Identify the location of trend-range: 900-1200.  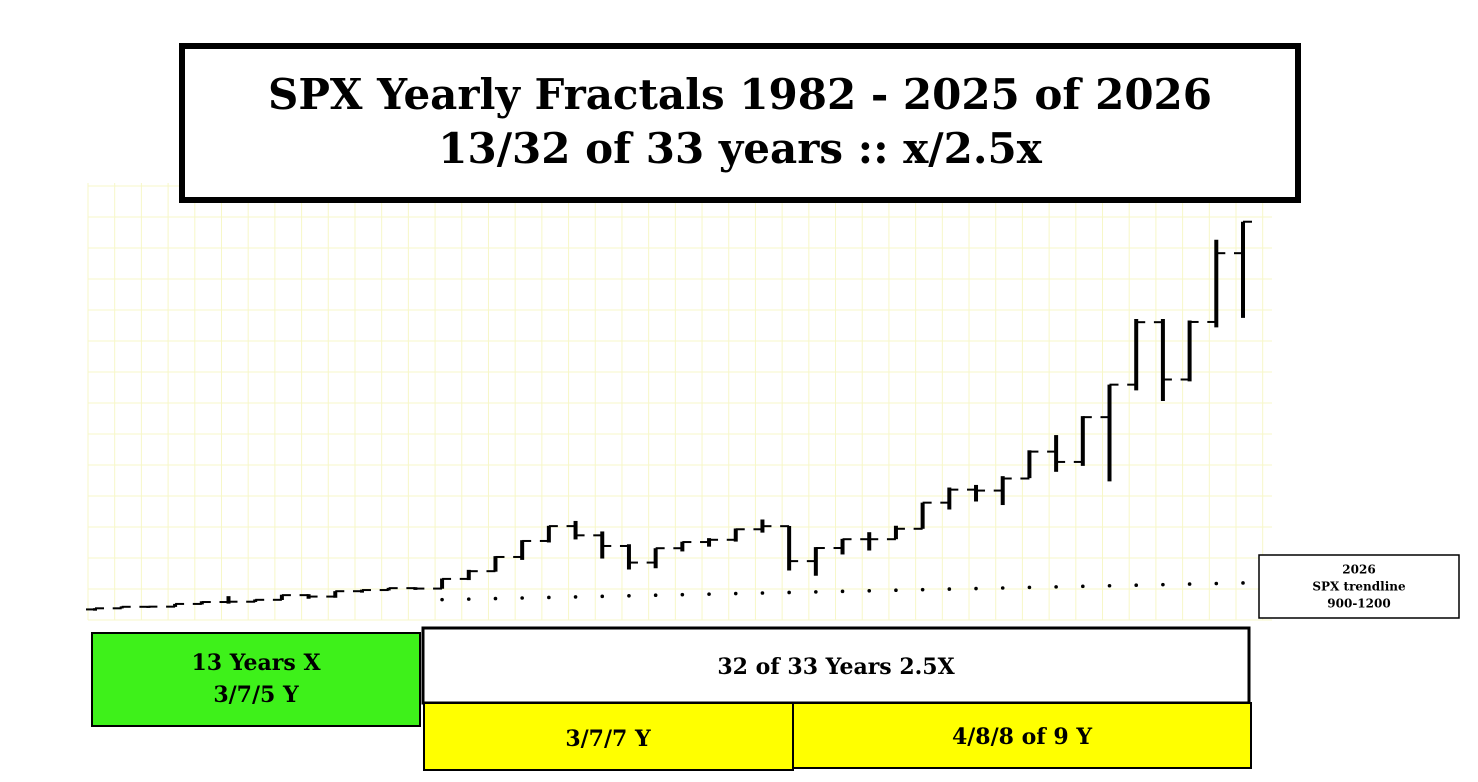
(1358, 604).